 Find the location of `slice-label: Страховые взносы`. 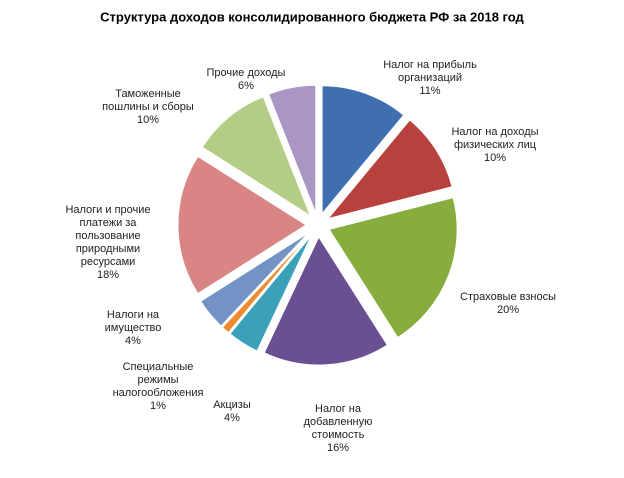

slice-label: Страховые взносы is located at coordinates (508, 297).